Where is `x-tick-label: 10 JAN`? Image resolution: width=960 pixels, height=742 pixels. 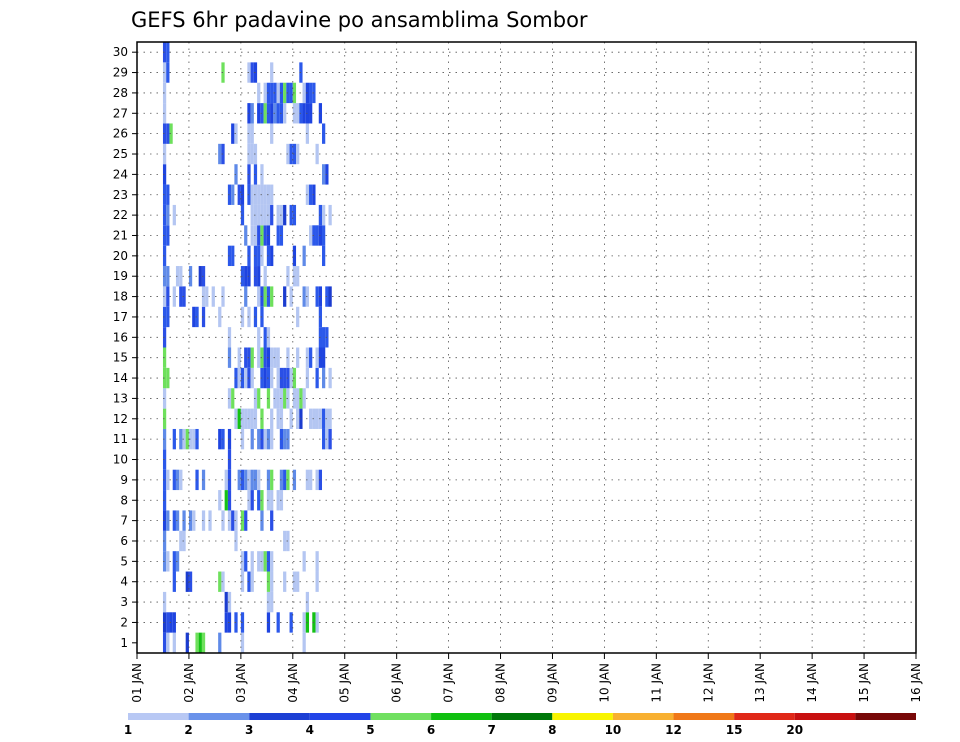 x-tick-label: 10 JAN is located at coordinates (604, 683).